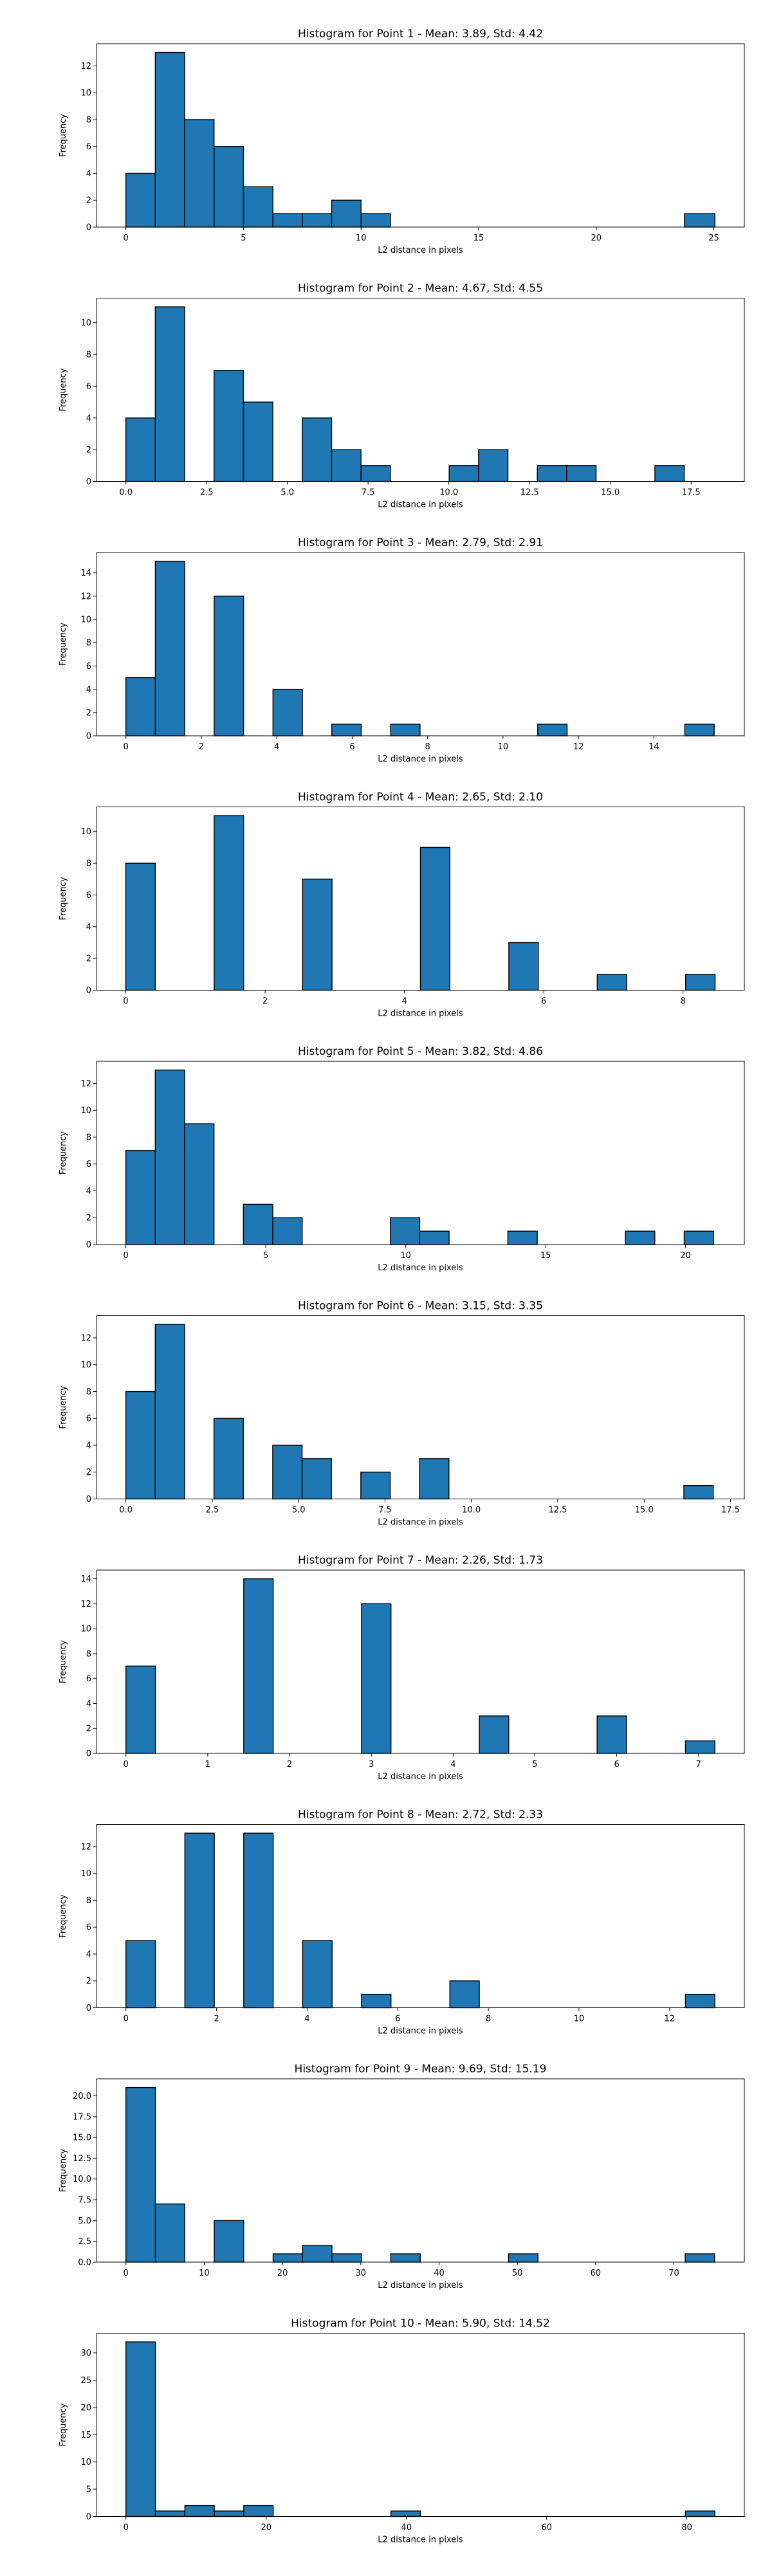  What do you see at coordinates (207, 1765) in the screenshot?
I see `x-tick-label: 1` at bounding box center [207, 1765].